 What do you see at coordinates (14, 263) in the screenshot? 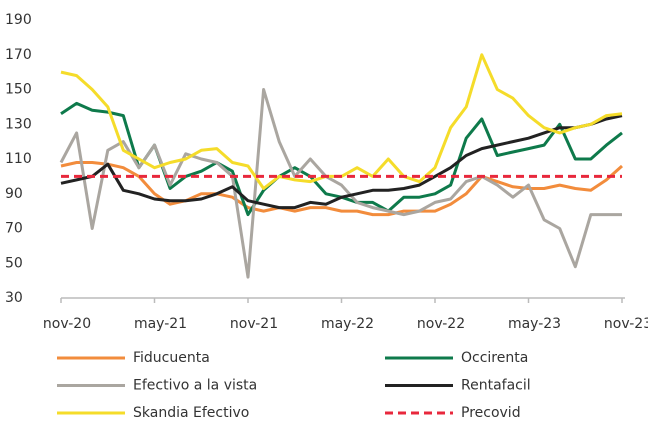
I see `y-tick-label: 50` at bounding box center [14, 263].